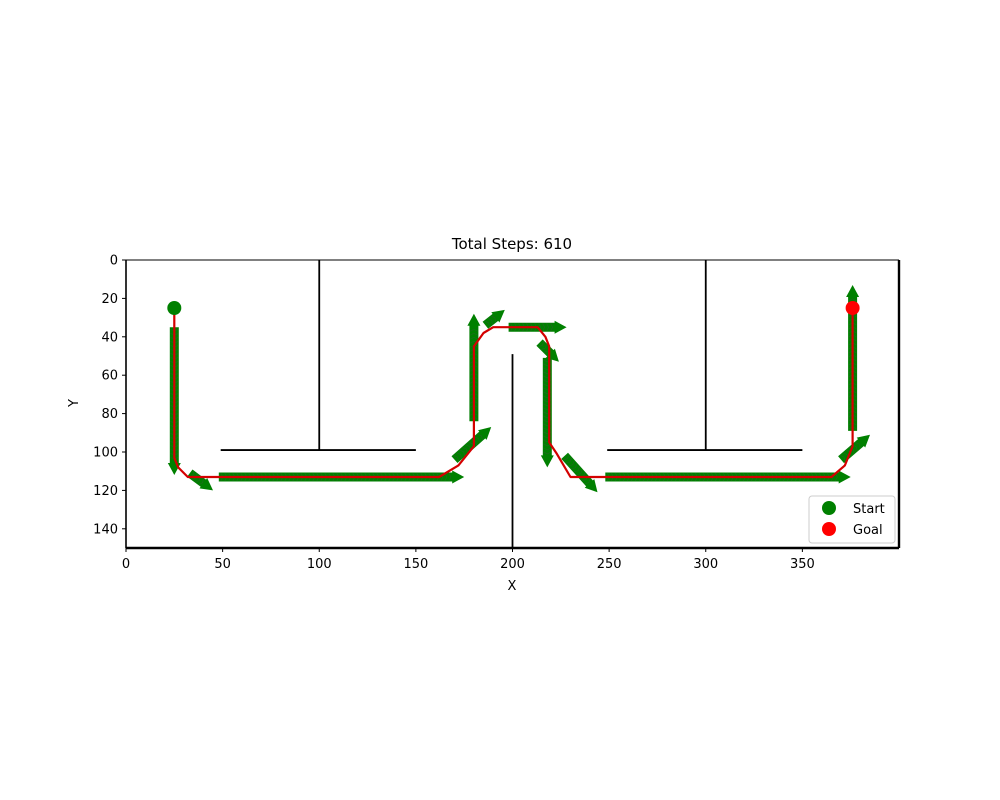  I want to click on y-tick-label: 40, so click(109, 337).